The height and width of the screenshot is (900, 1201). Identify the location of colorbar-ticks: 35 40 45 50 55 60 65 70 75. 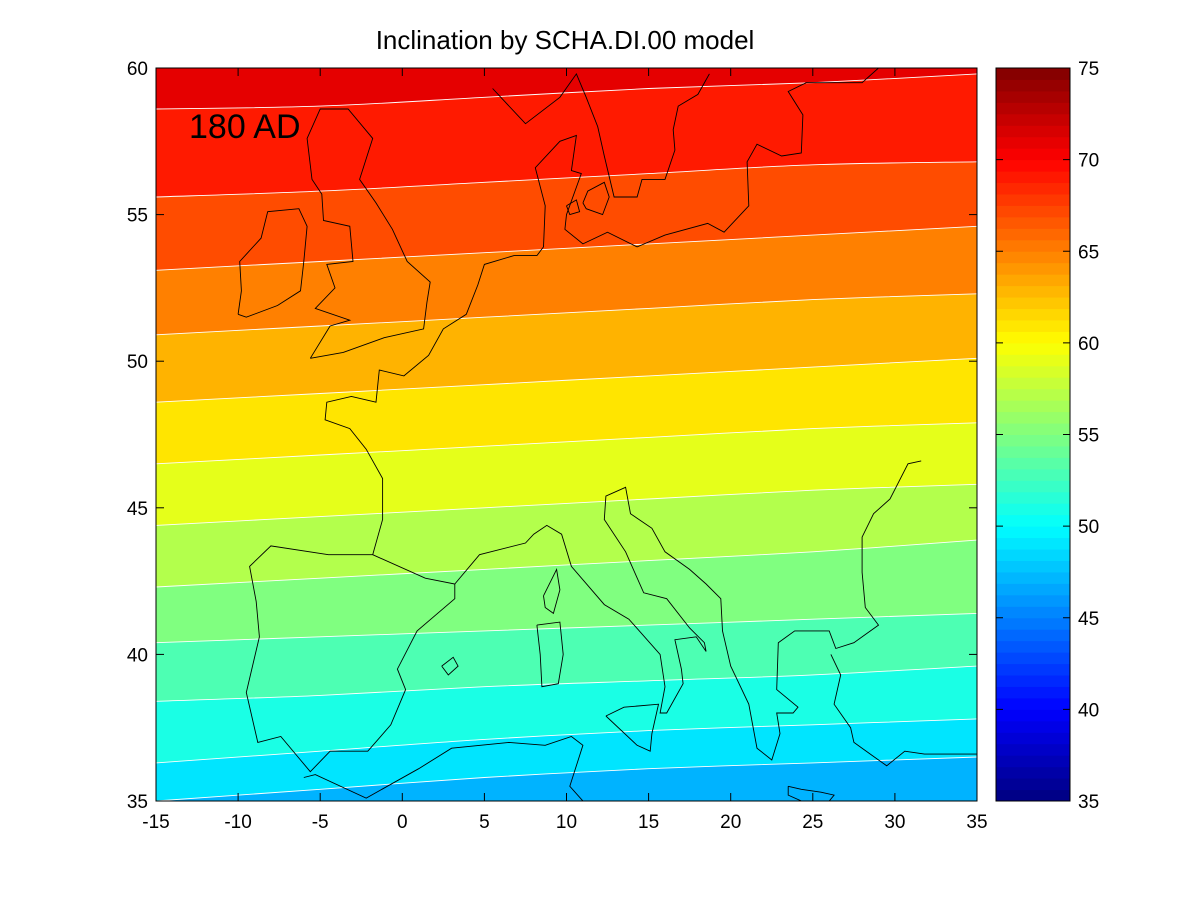
(1047, 436).